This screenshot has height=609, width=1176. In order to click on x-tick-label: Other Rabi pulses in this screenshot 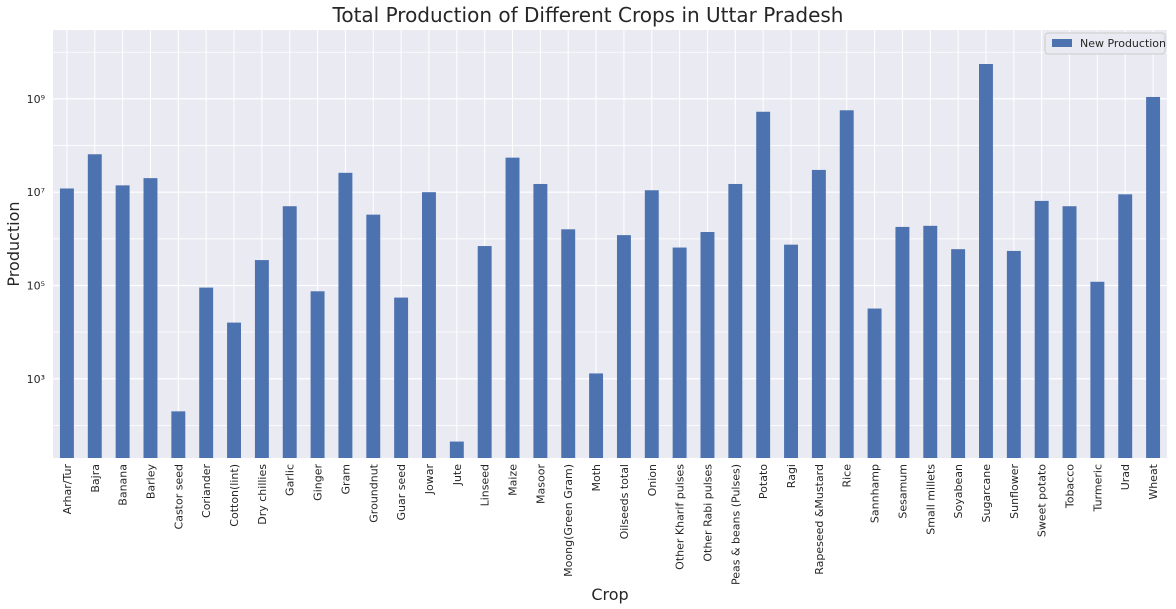, I will do `click(707, 513)`.